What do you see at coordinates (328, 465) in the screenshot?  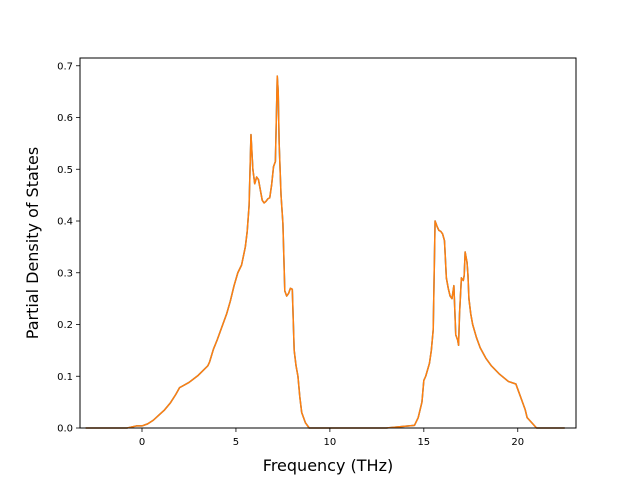 I see `x-axis-label: Frequency (THz)` at bounding box center [328, 465].